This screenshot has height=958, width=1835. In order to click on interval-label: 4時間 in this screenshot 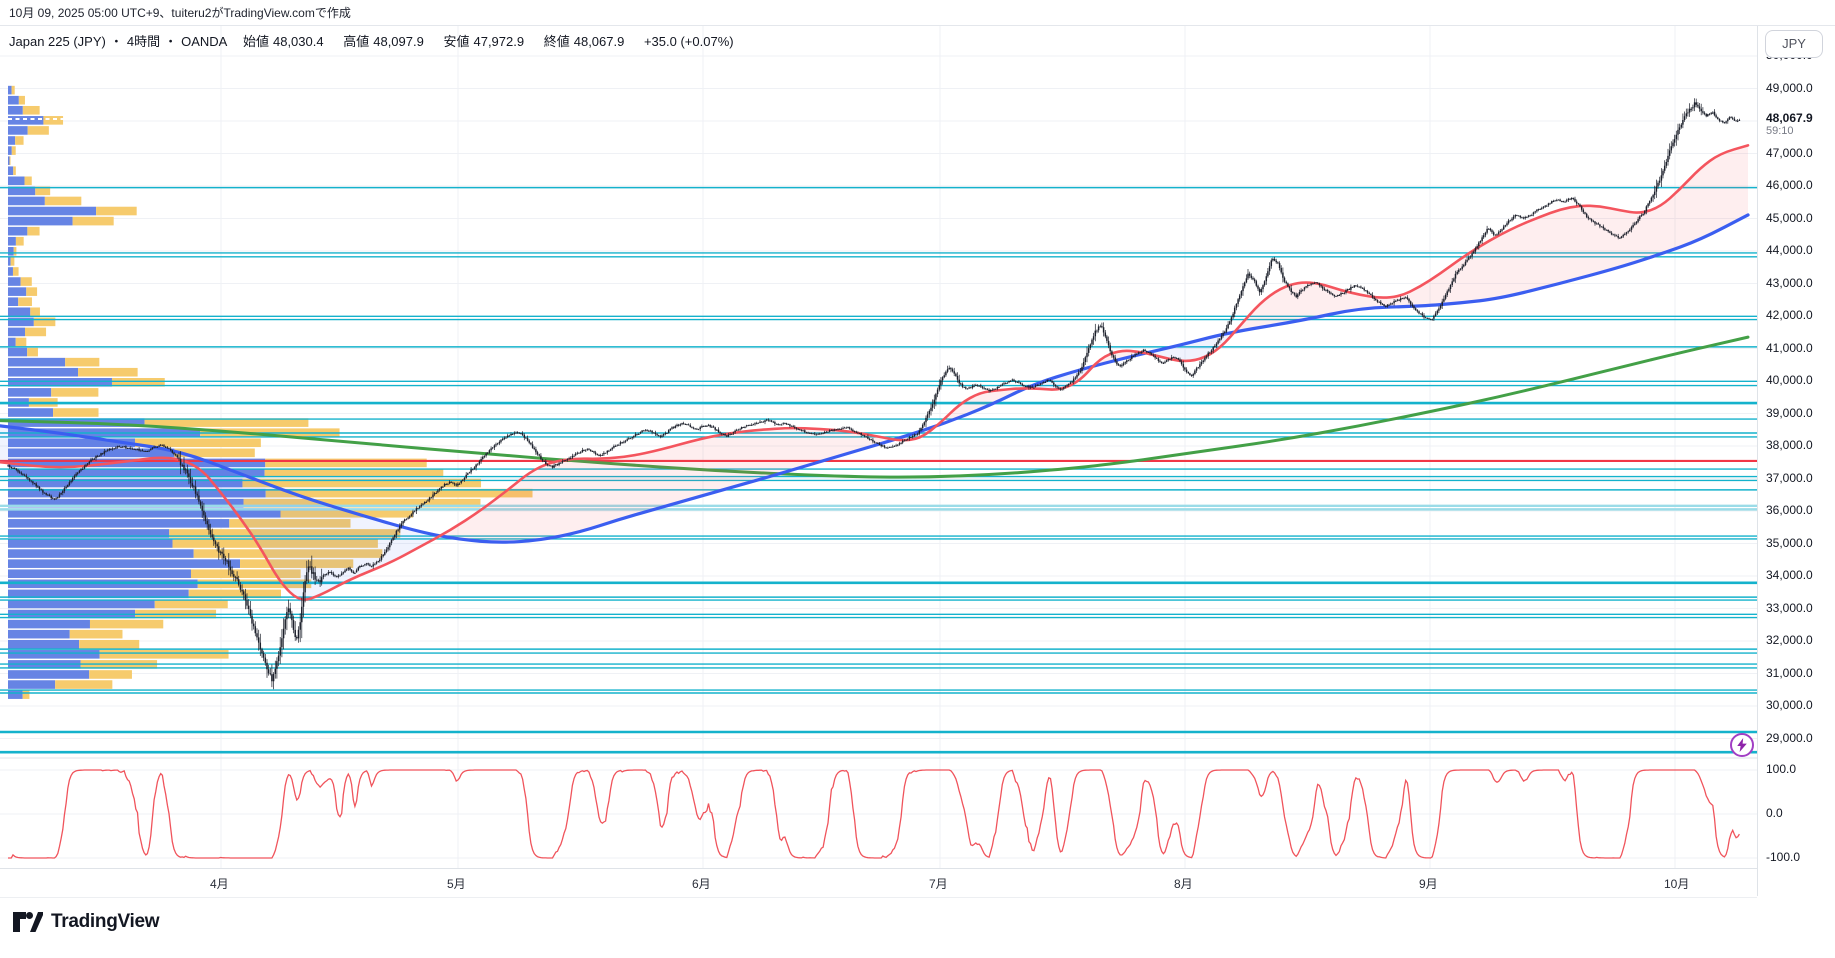, I will do `click(143, 41)`.